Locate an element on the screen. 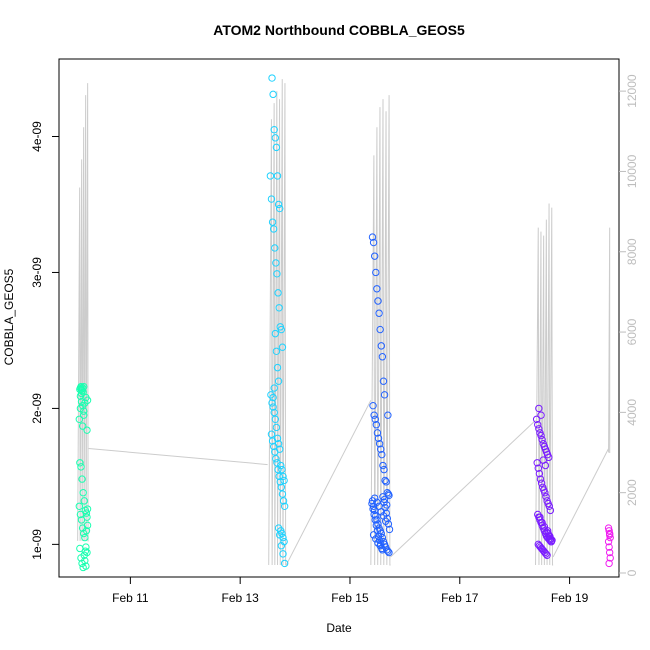 This screenshot has width=650, height=650. chart-title: ATOM2 Northbound COBBLA_GEOS5 is located at coordinates (339, 30).